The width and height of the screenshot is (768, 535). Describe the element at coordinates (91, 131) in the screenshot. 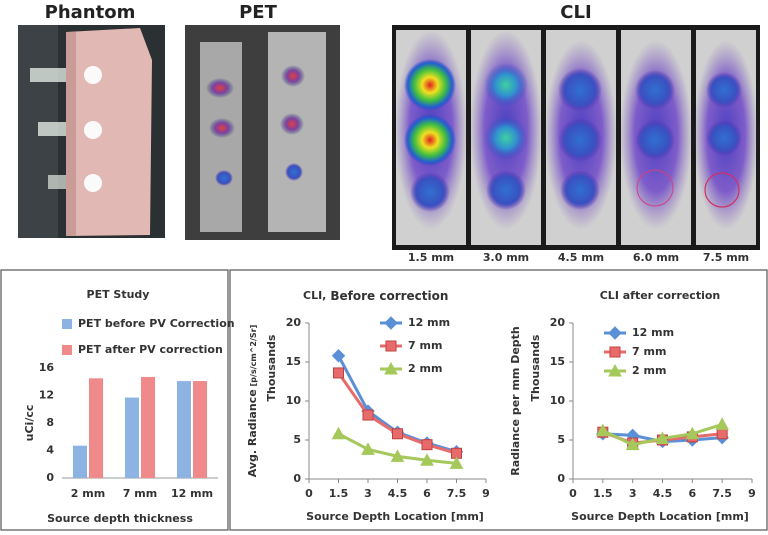

I see `phantom-photo` at that location.